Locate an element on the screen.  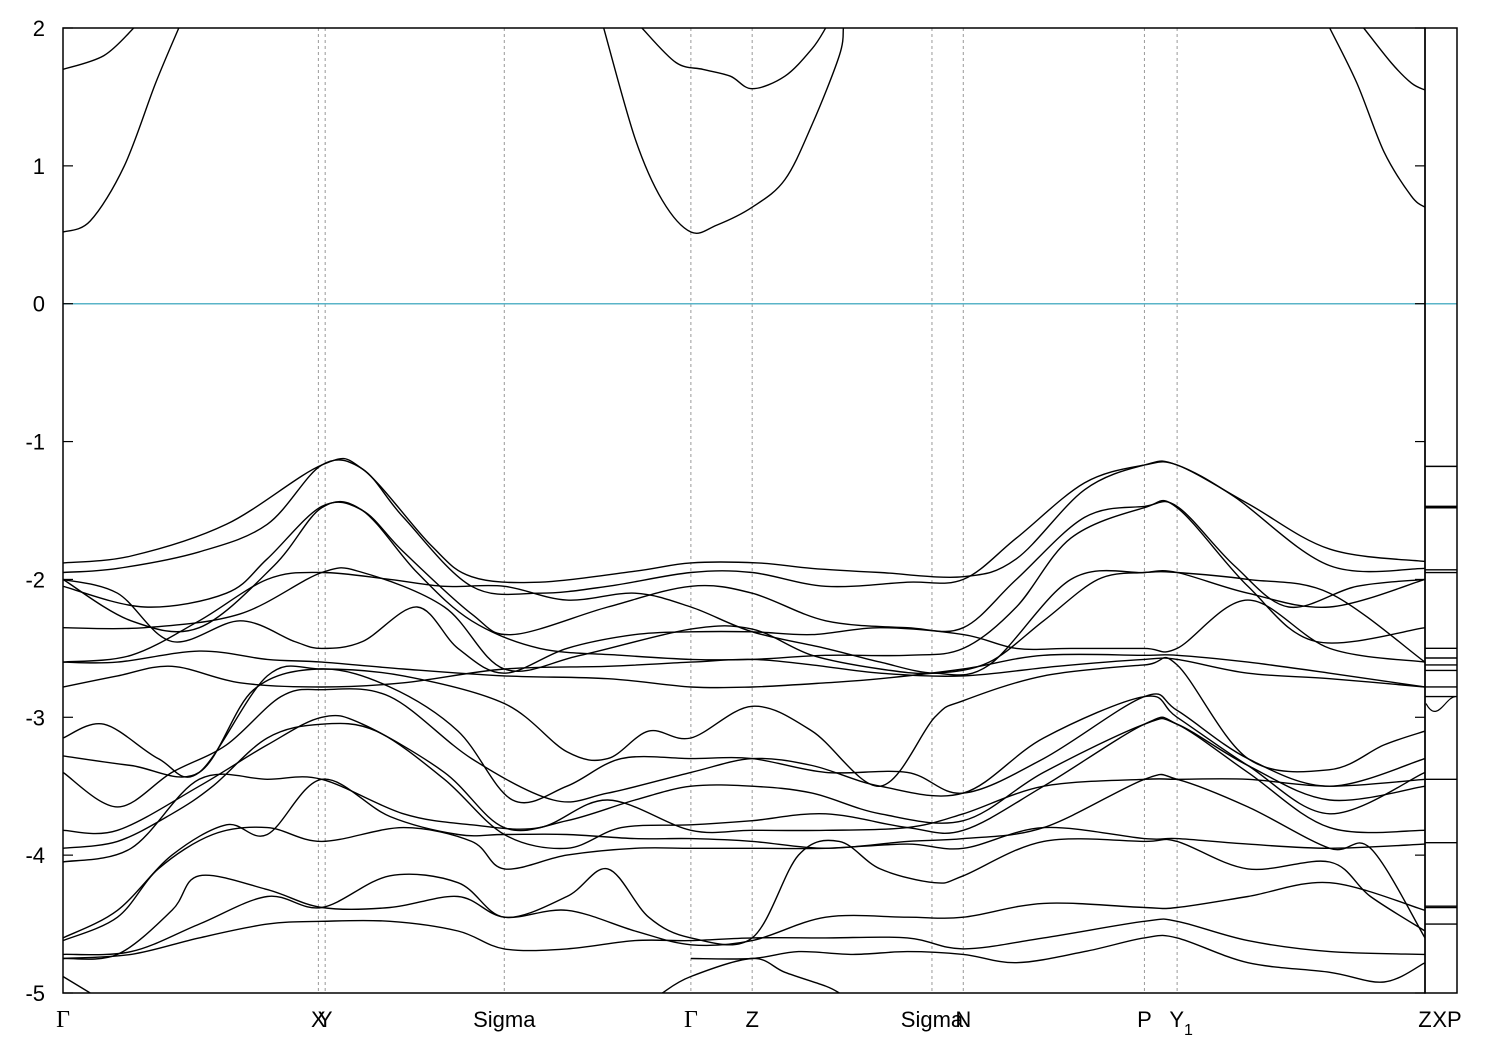
kpoint-label: Y is located at coordinates (325, 1019).